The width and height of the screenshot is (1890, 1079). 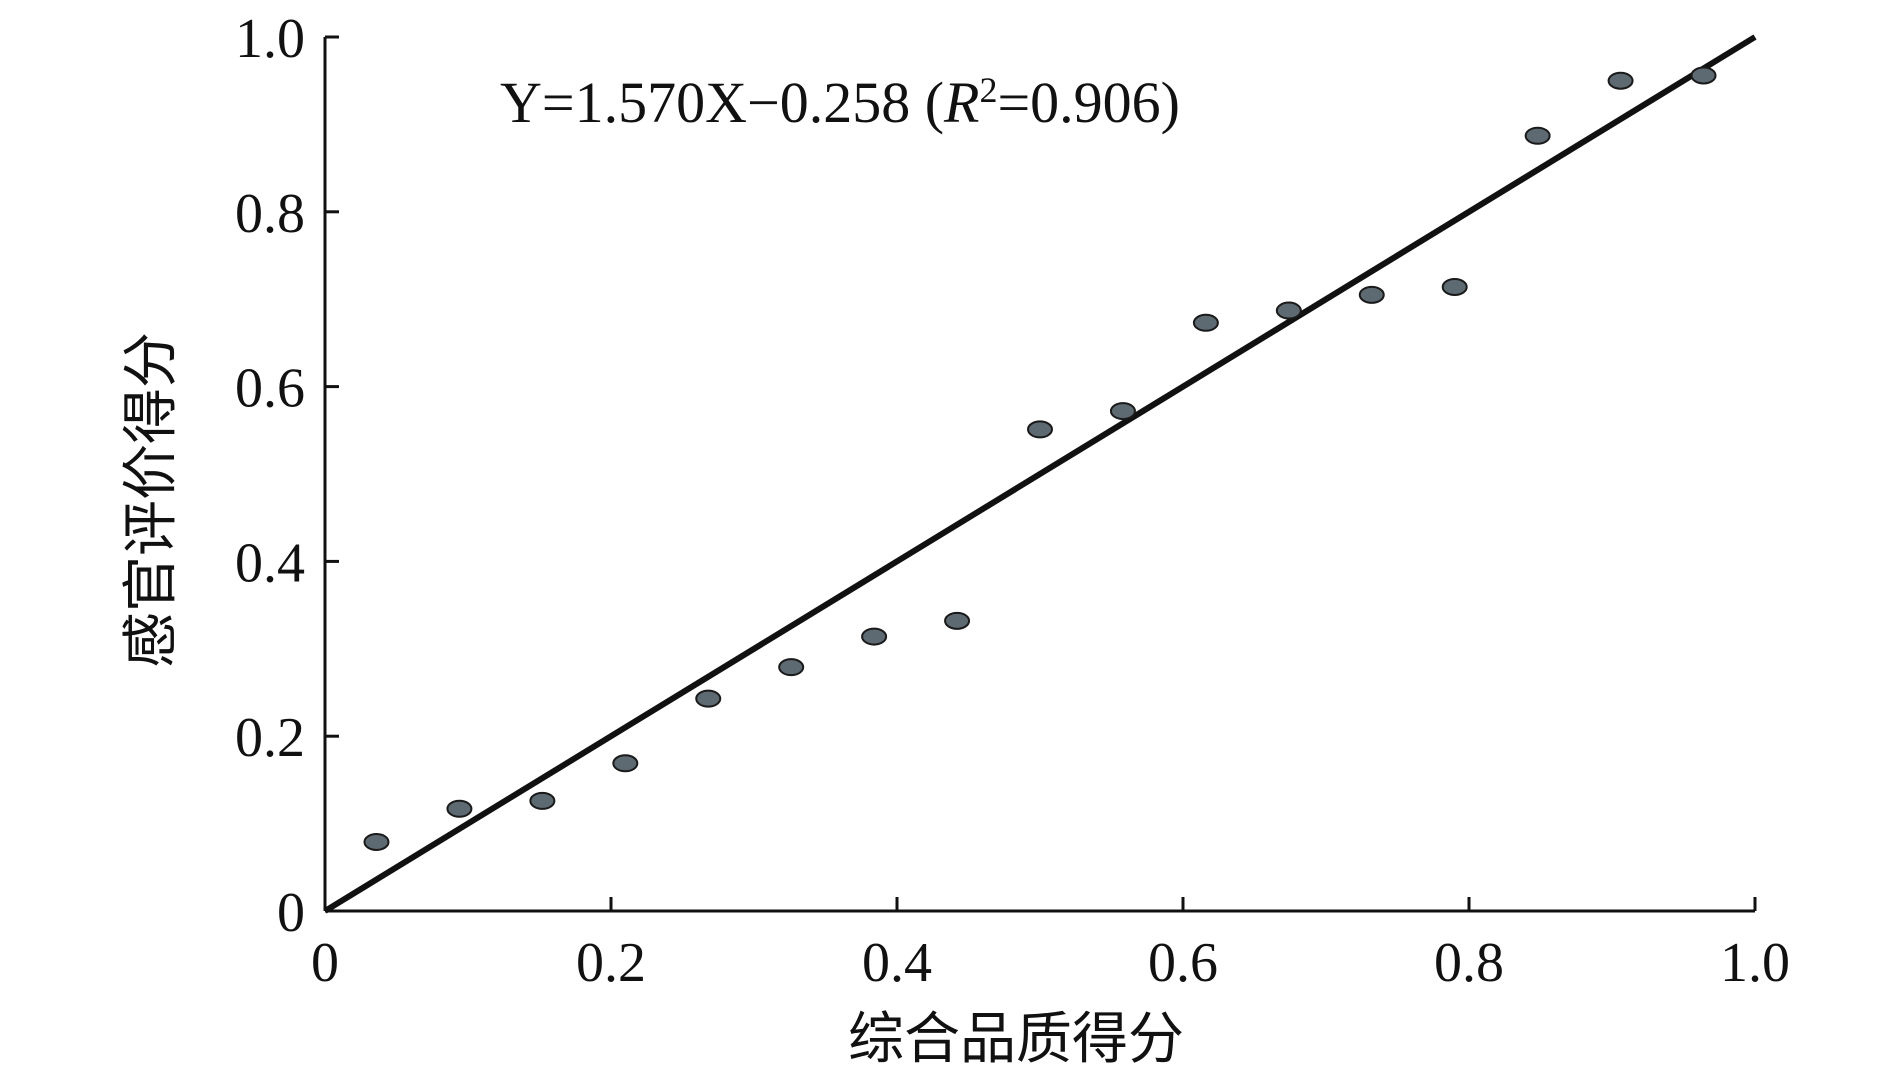 I want to click on x-tick-label: 0.8, so click(x=1469, y=963).